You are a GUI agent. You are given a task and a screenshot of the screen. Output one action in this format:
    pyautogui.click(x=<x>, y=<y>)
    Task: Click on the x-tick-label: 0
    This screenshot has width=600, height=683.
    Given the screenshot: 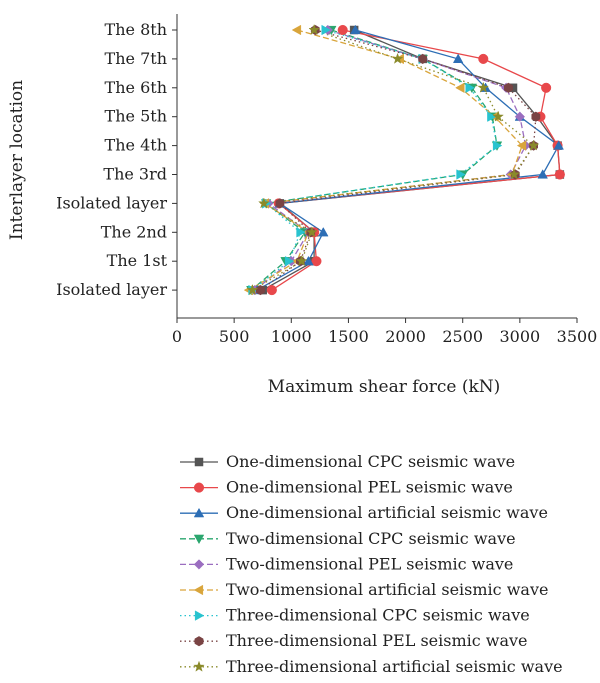 What is the action you would take?
    pyautogui.click(x=177, y=336)
    